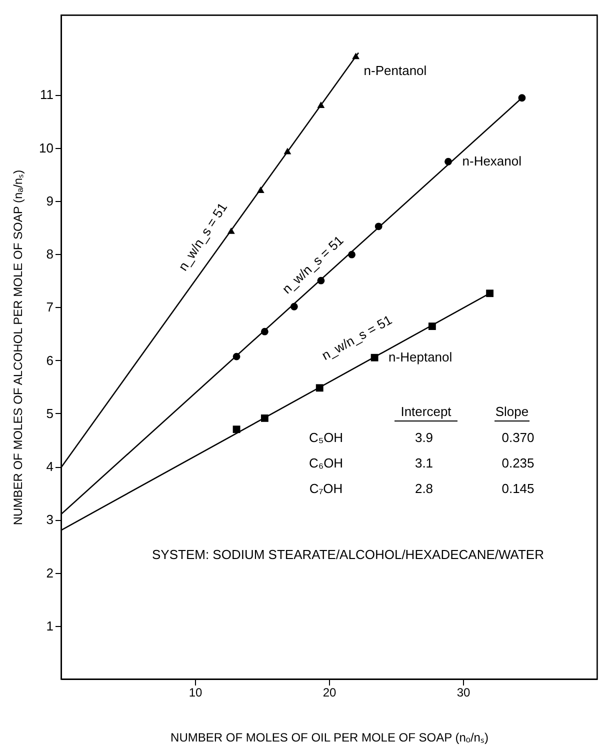  What do you see at coordinates (50, 254) in the screenshot?
I see `y-tick-label: 8` at bounding box center [50, 254].